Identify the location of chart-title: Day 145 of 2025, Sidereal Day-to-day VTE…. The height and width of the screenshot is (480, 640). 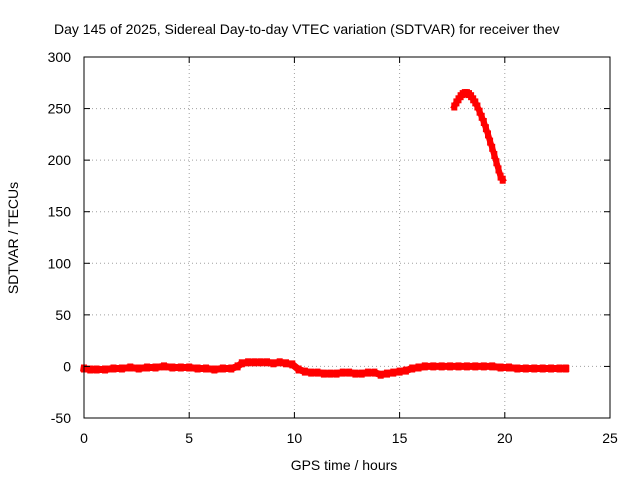
(307, 29).